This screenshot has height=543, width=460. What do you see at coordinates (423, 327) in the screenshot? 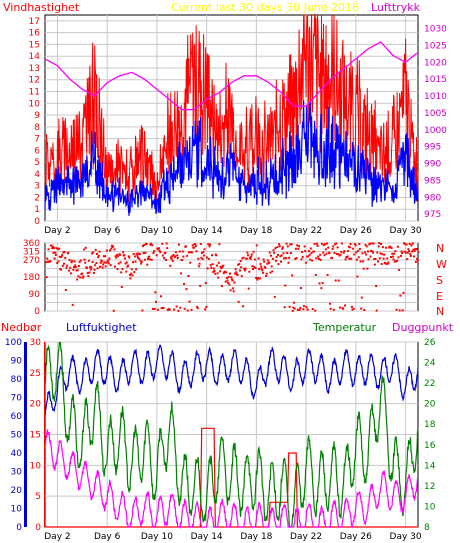
I see `bottom-dewpoint-label: Duggpunkt` at bounding box center [423, 327].